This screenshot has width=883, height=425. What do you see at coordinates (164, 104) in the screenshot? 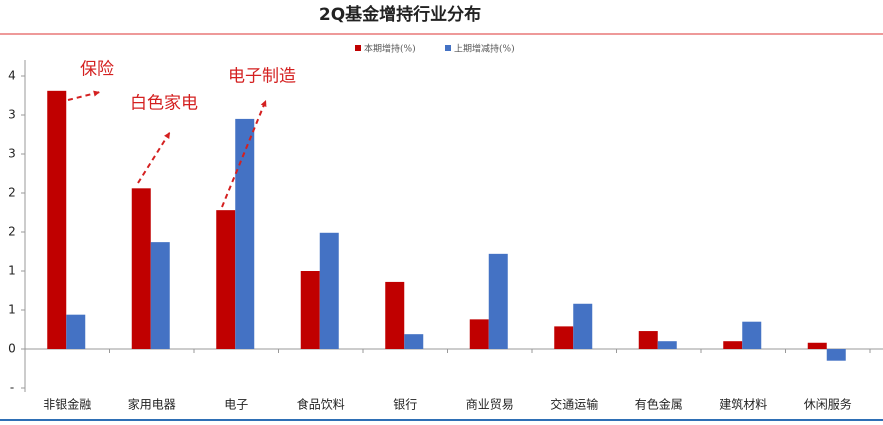
I see `annotation: 白色家电` at bounding box center [164, 104].